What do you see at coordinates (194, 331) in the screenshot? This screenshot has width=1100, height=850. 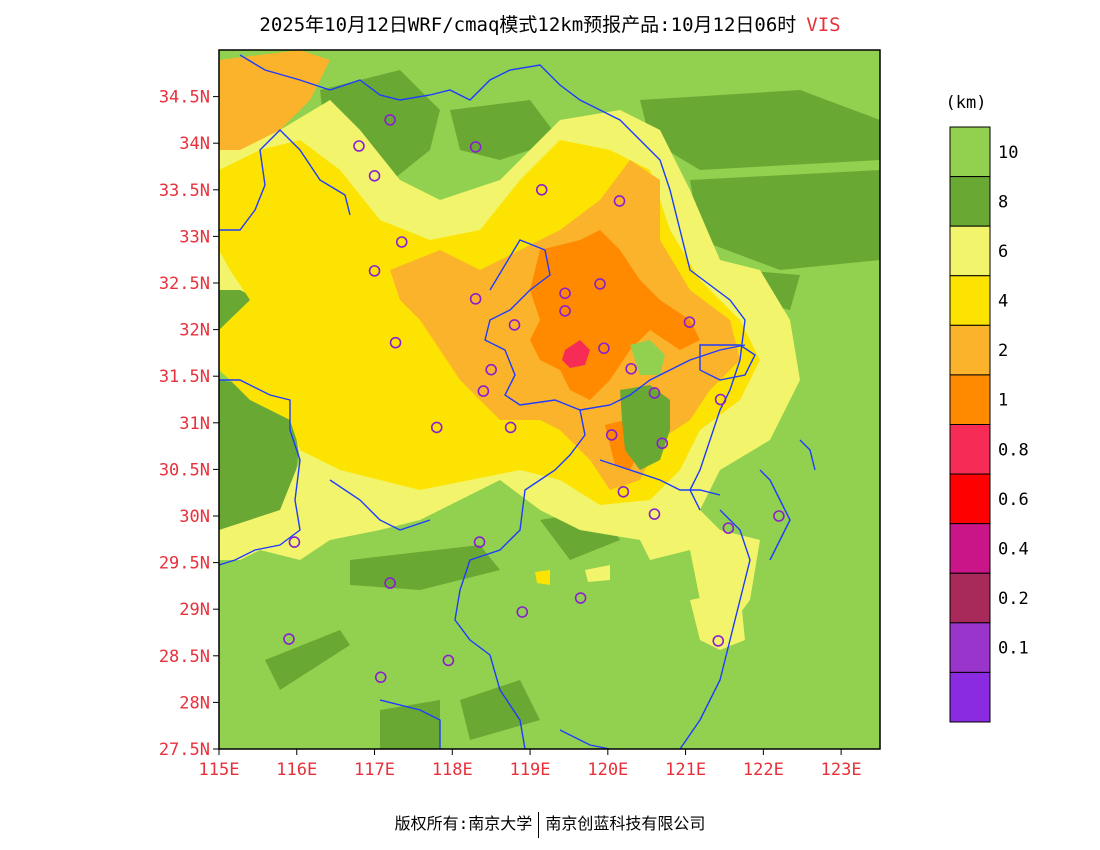 I see `lat-label: 32N` at bounding box center [194, 331].